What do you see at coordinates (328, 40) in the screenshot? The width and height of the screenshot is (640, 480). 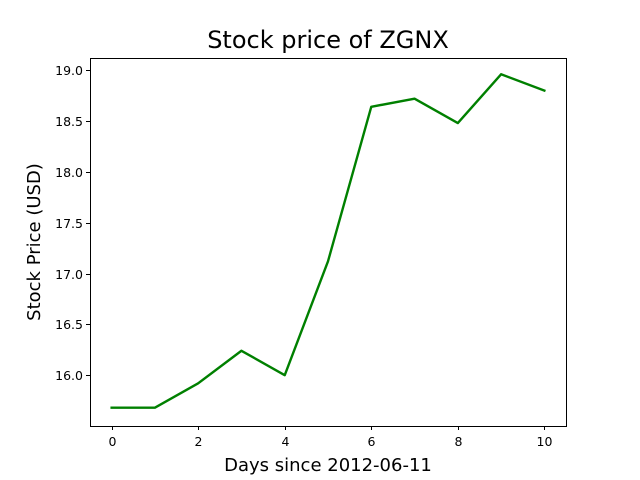 I see `chart-title: Stock price of ZGNX` at bounding box center [328, 40].